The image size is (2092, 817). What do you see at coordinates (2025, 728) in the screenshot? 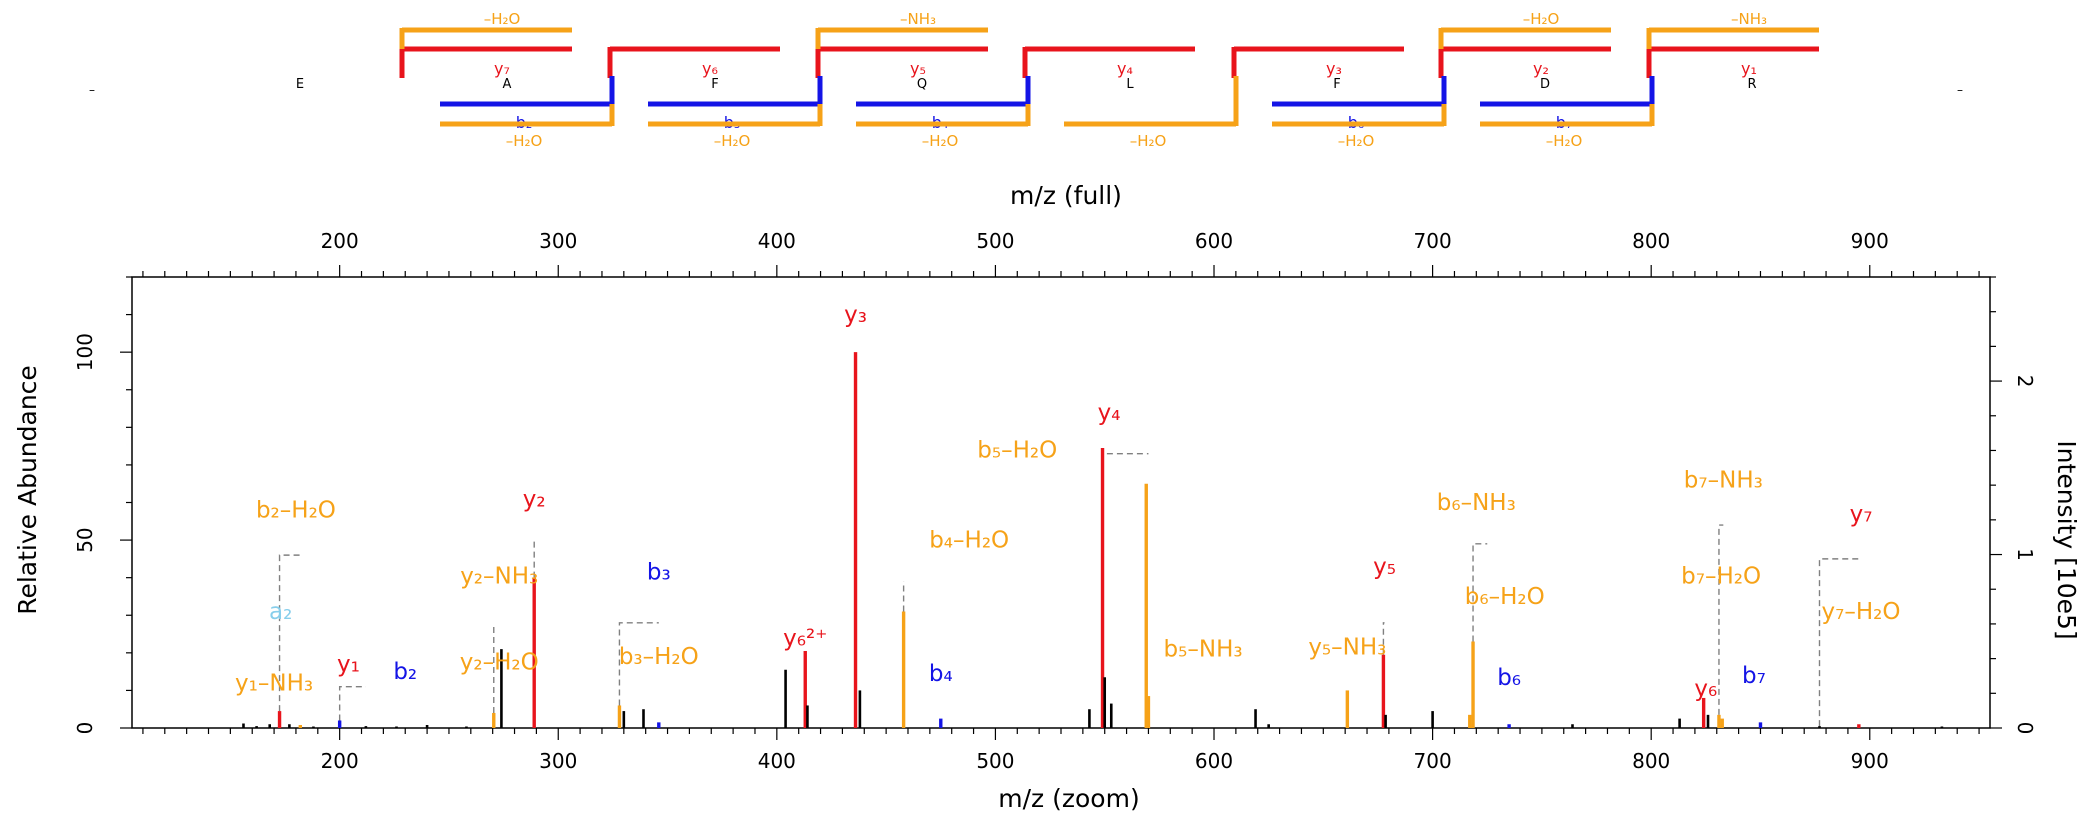
I see `right-tick-label: 0` at bounding box center [2025, 728].